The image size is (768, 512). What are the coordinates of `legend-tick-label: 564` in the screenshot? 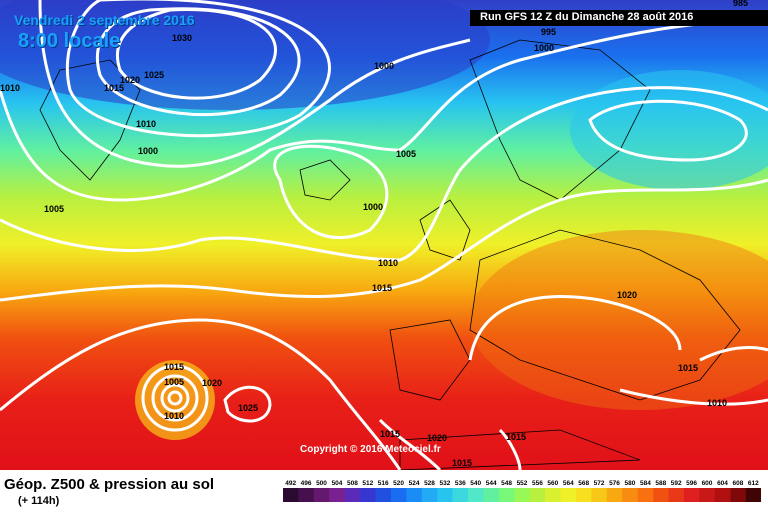 It's located at (568, 483).